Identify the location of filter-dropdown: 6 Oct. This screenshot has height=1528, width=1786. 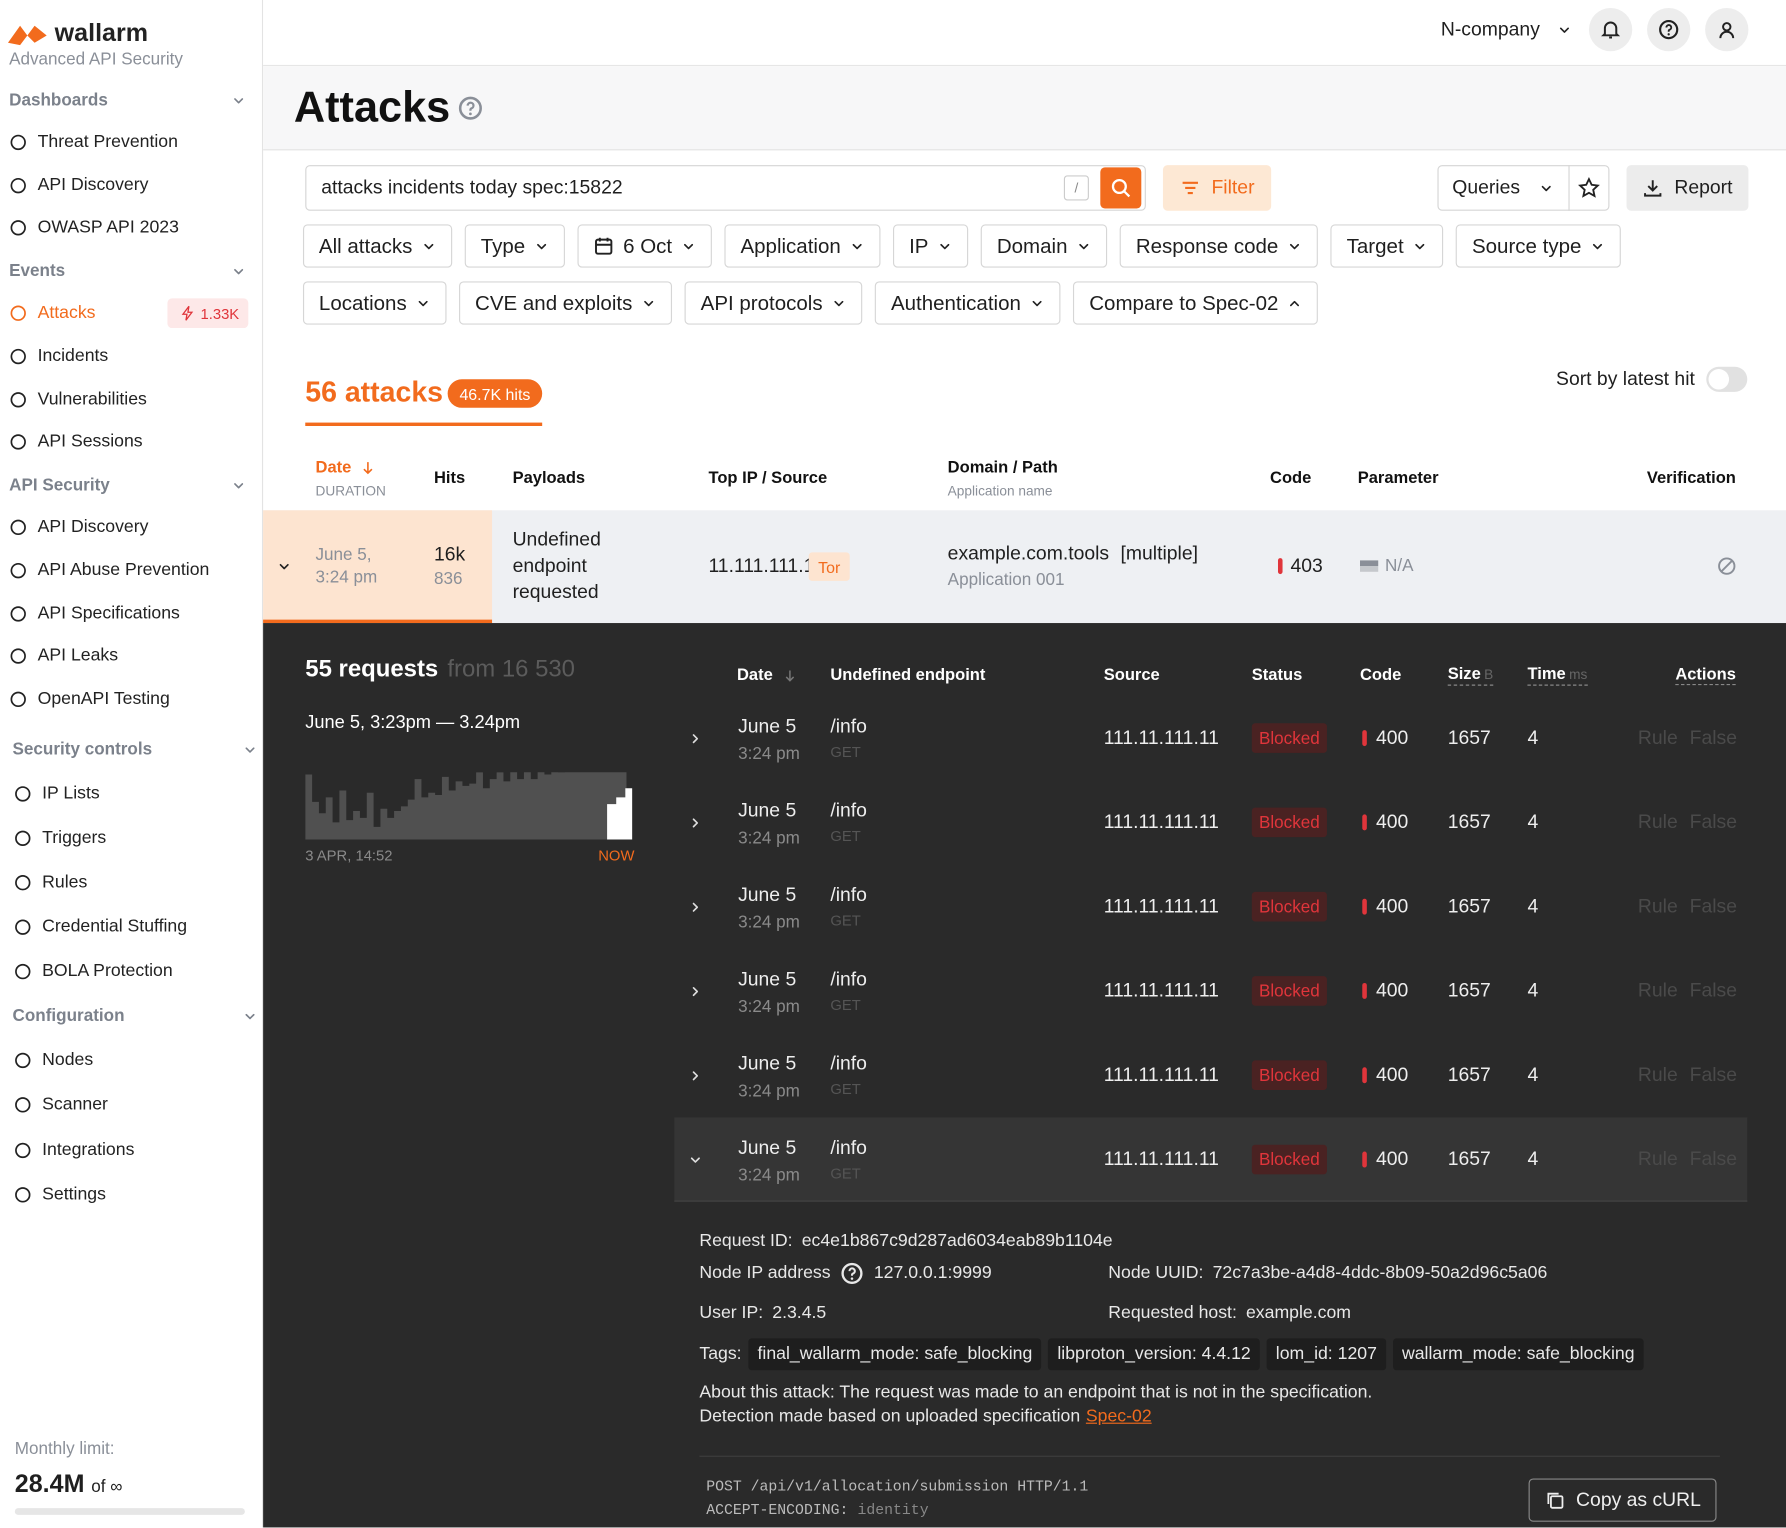
(644, 246).